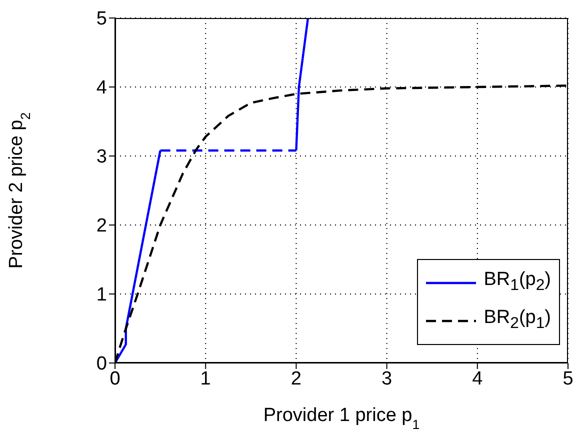 Image resolution: width=576 pixels, height=437 pixels. Describe the element at coordinates (101, 295) in the screenshot. I see `y-tick-label: 1` at that location.